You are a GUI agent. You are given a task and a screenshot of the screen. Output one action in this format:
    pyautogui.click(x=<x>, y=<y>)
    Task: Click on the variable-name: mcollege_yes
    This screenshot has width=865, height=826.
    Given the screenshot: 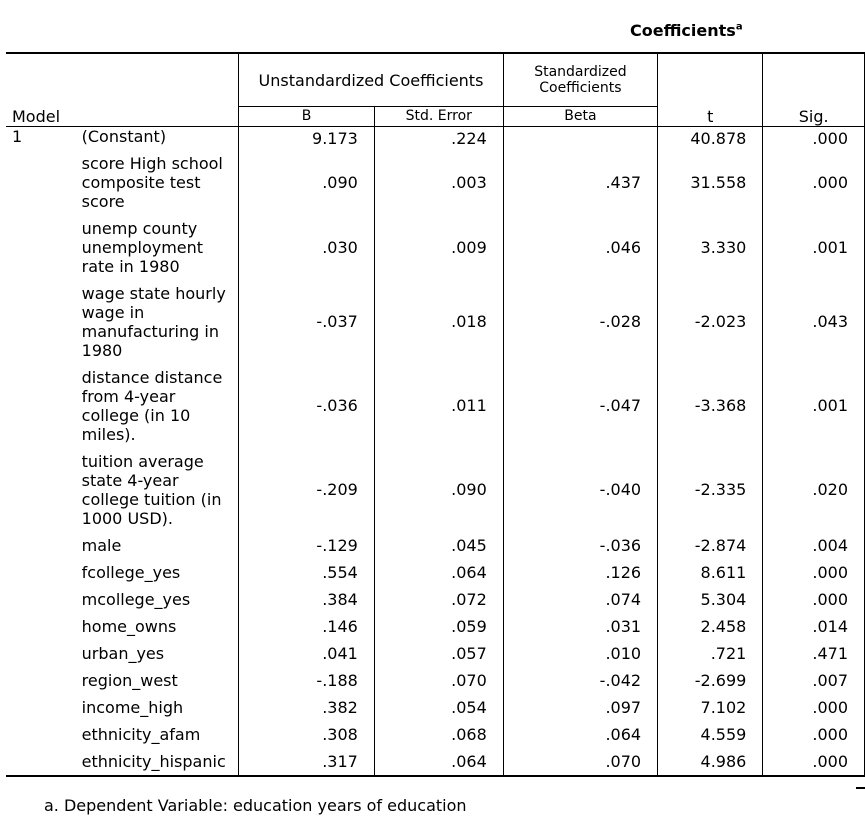 What is the action you would take?
    pyautogui.click(x=157, y=599)
    